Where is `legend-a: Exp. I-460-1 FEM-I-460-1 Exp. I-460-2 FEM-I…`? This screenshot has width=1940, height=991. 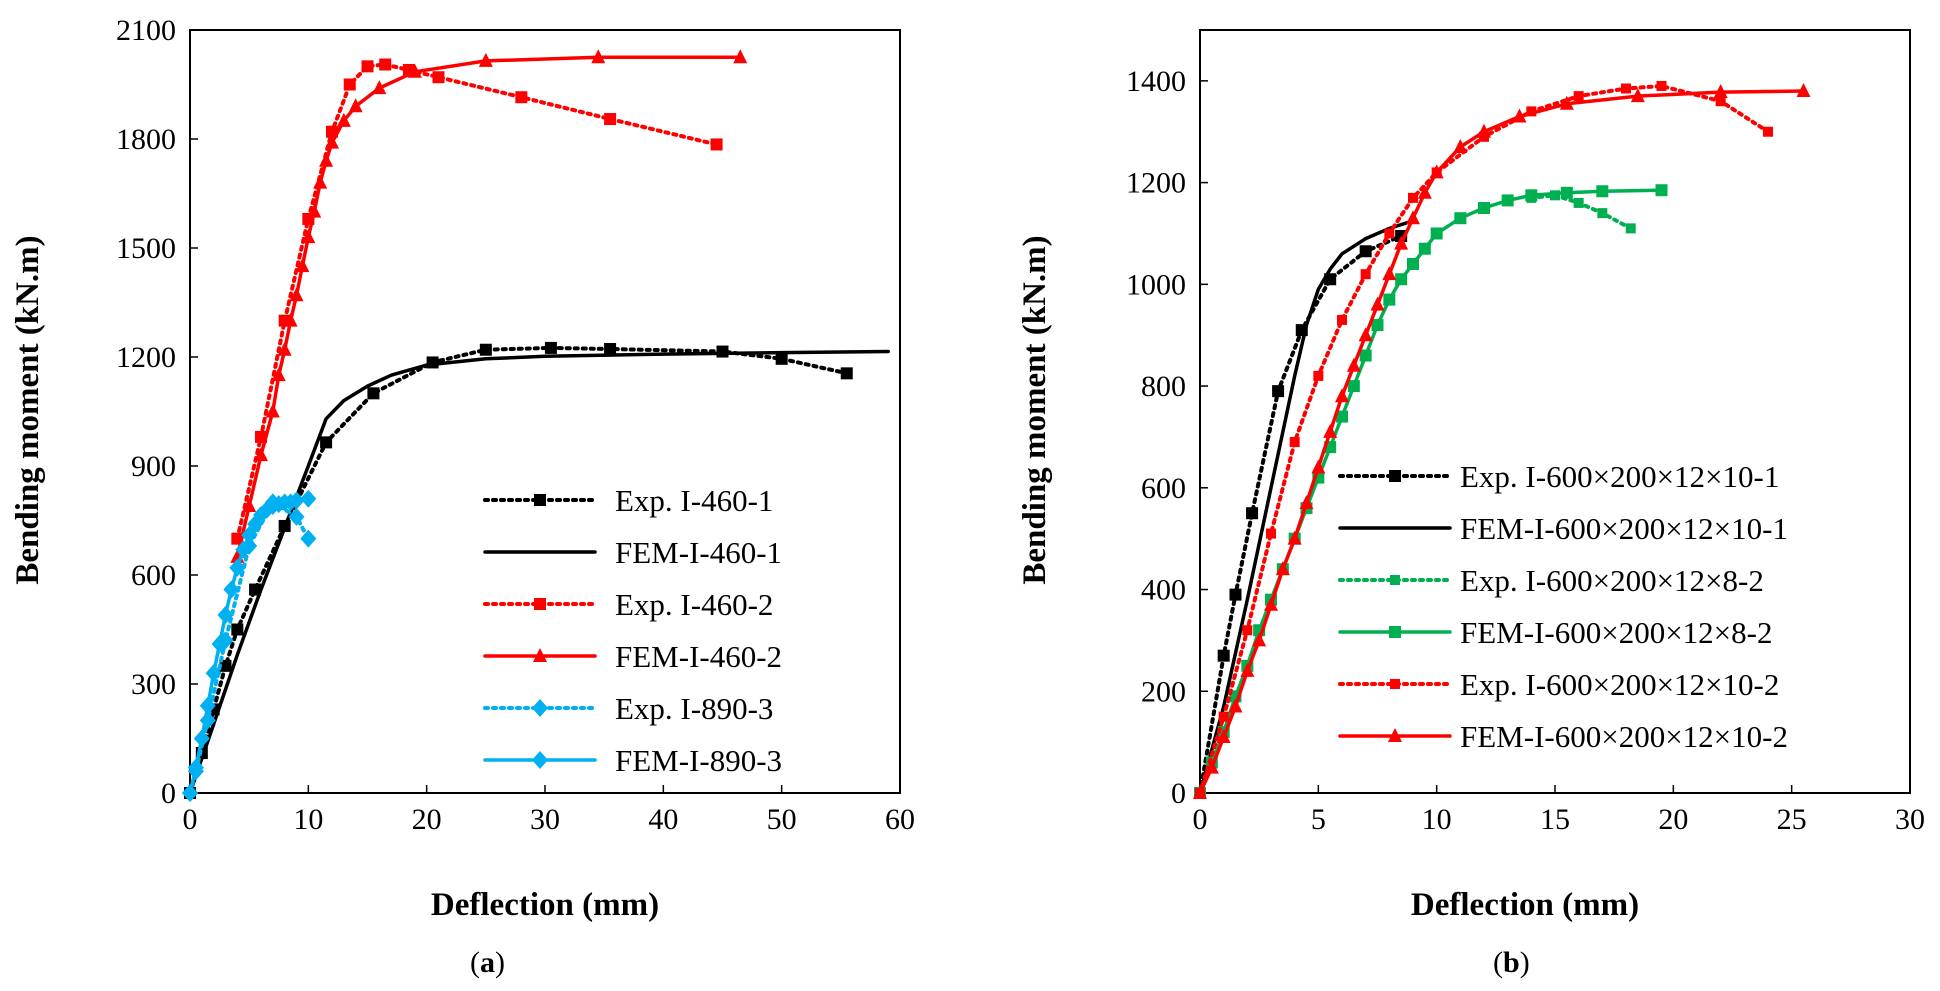 legend-a: Exp. I-460-1 FEM-I-460-1 Exp. I-460-2 FEM-I… is located at coordinates (632, 630).